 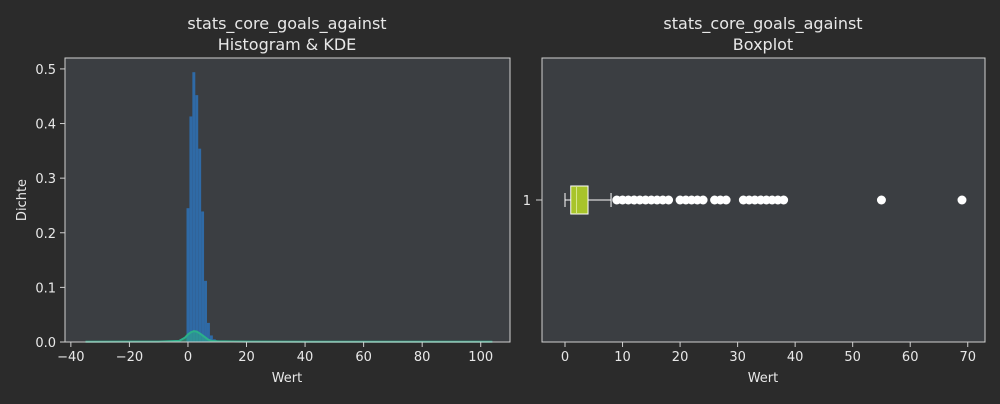 I want to click on histogram-title-line1: stats_core_goals_against, so click(x=286, y=24).